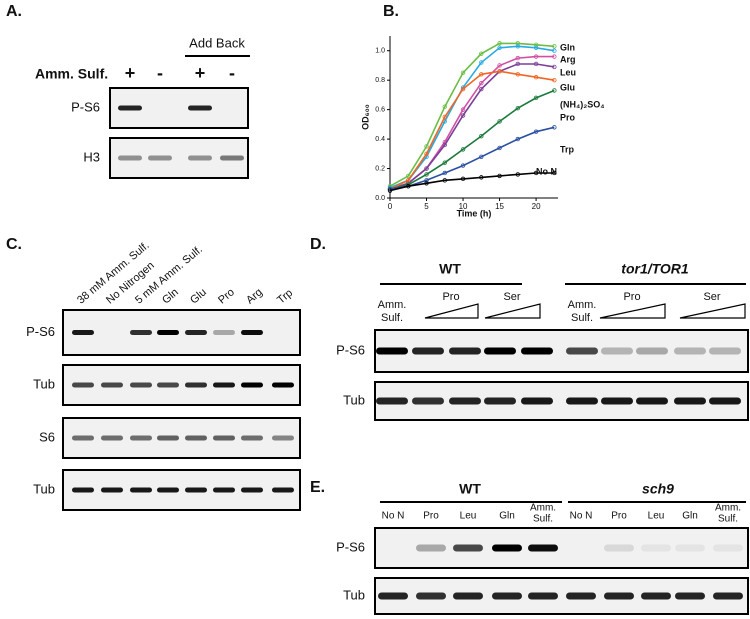  I want to click on x-tick-label: 10, so click(463, 206).